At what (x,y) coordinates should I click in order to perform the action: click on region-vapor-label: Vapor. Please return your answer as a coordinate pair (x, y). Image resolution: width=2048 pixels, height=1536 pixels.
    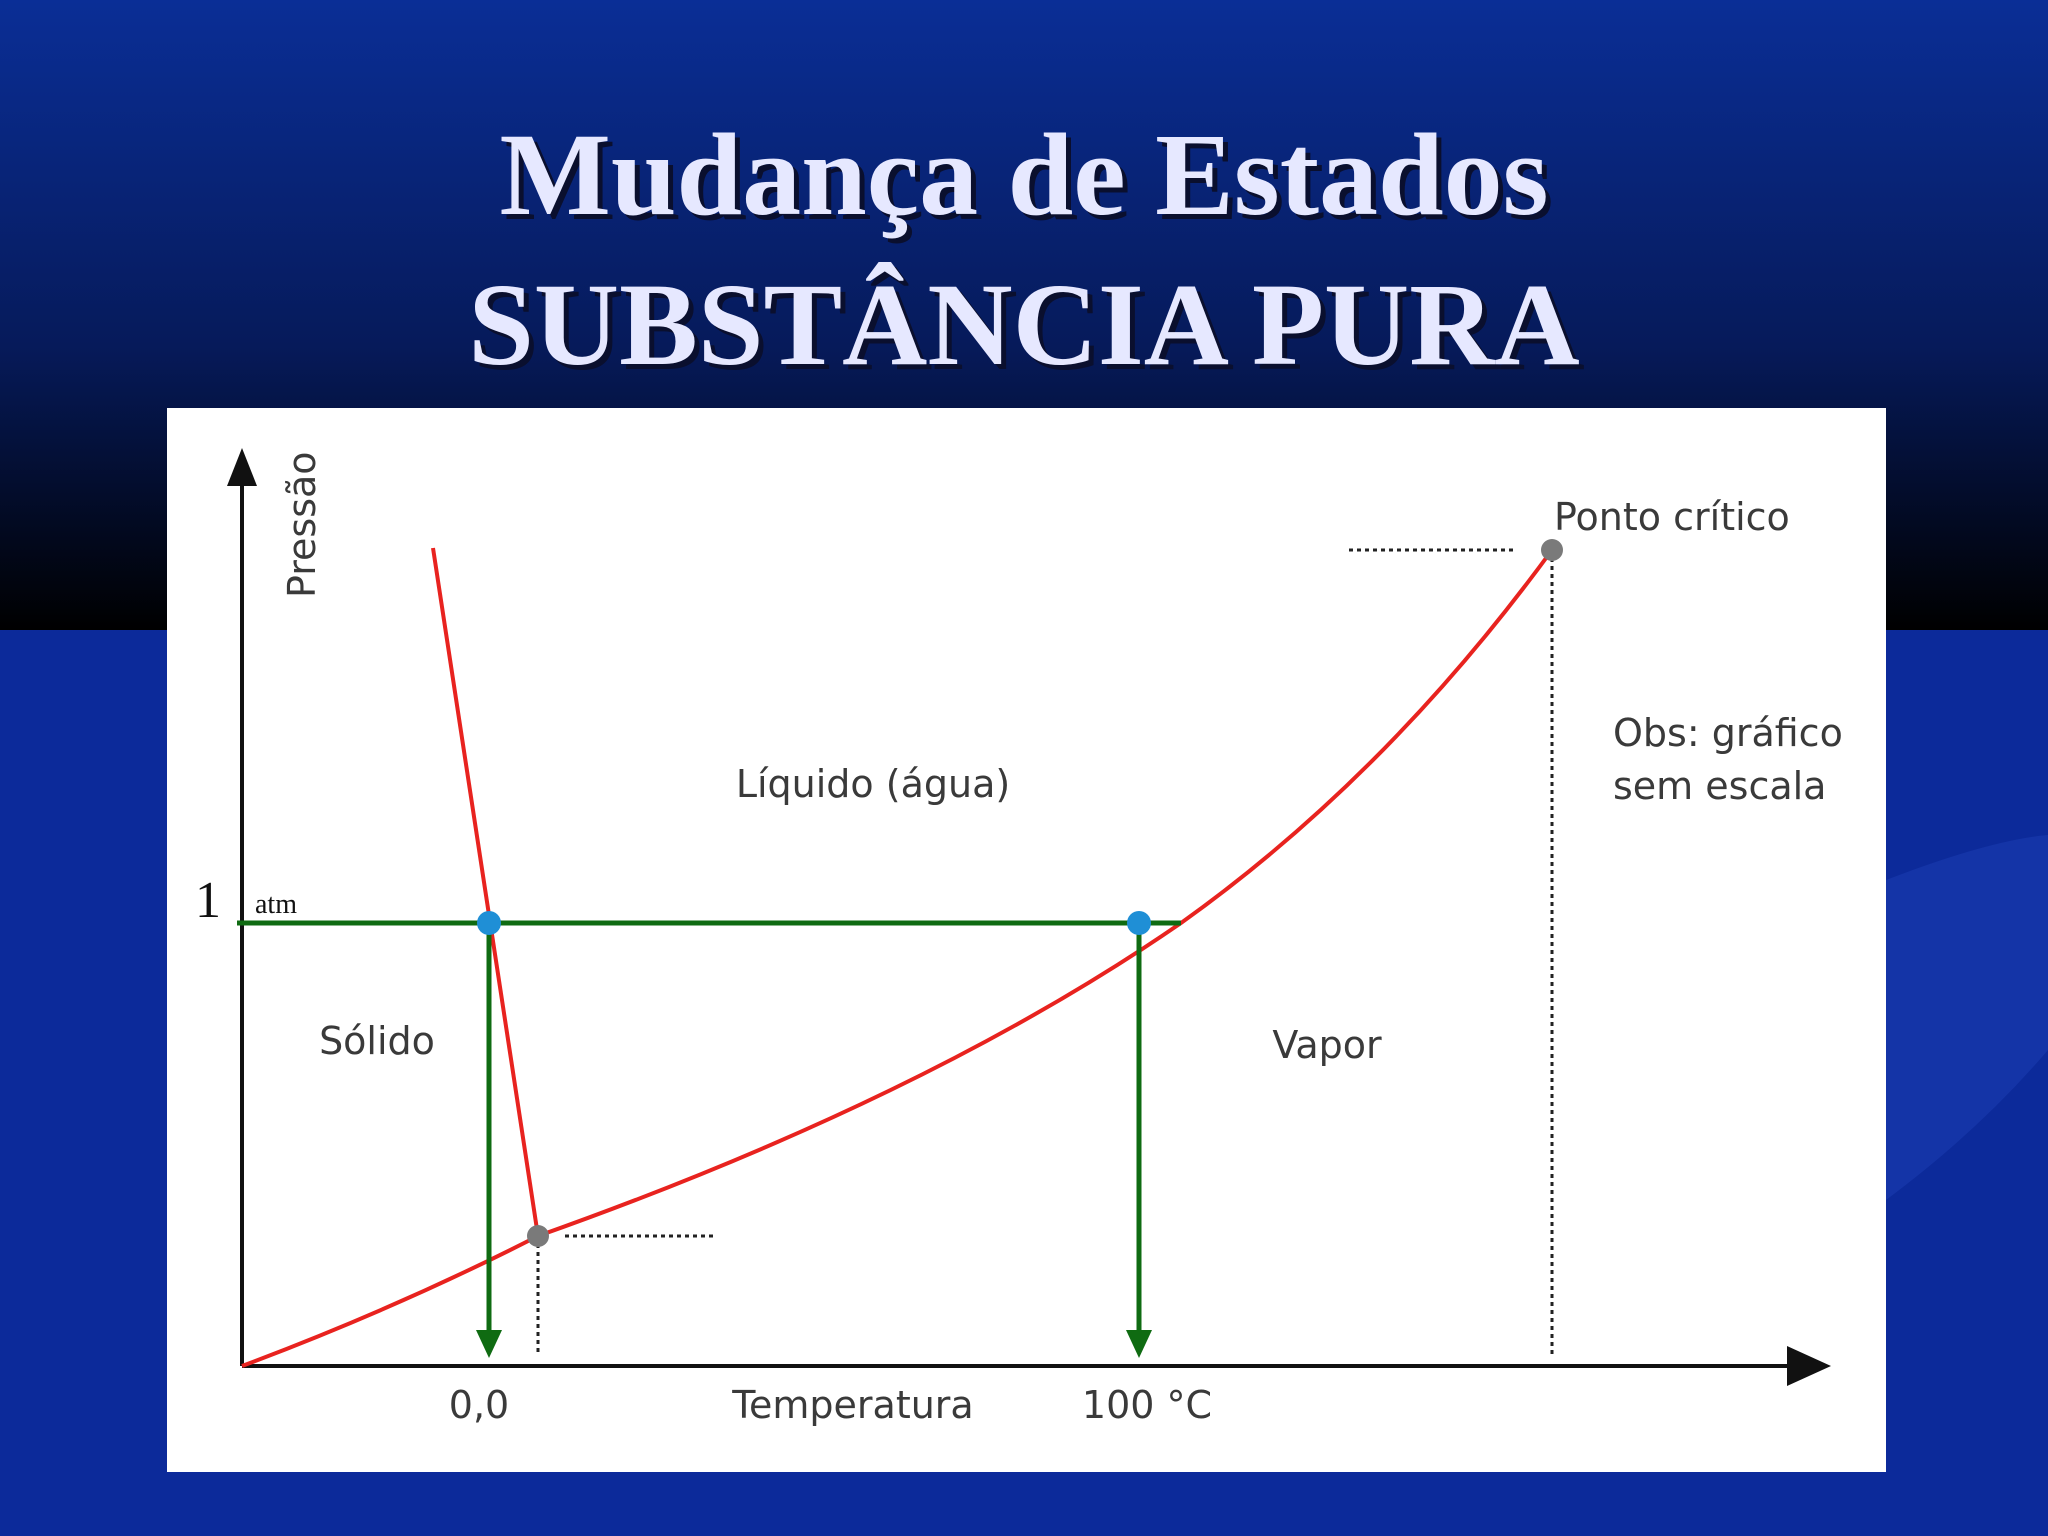
    Looking at the image, I should click on (1327, 1045).